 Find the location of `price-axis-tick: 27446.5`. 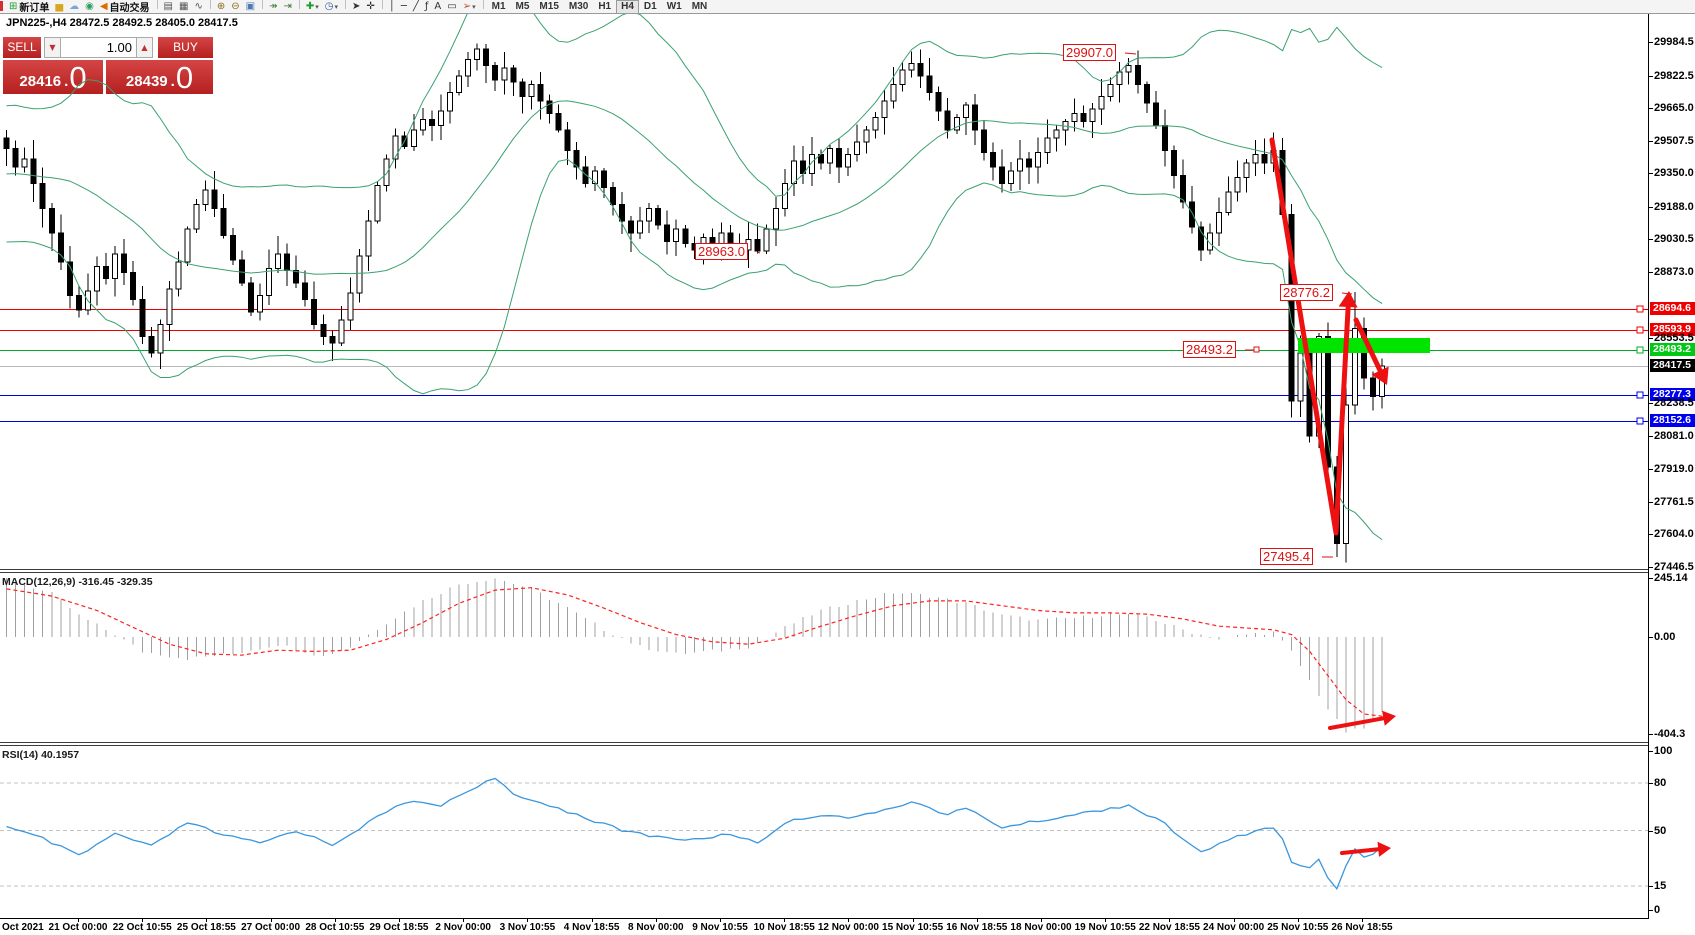

price-axis-tick: 27446.5 is located at coordinates (1674, 567).